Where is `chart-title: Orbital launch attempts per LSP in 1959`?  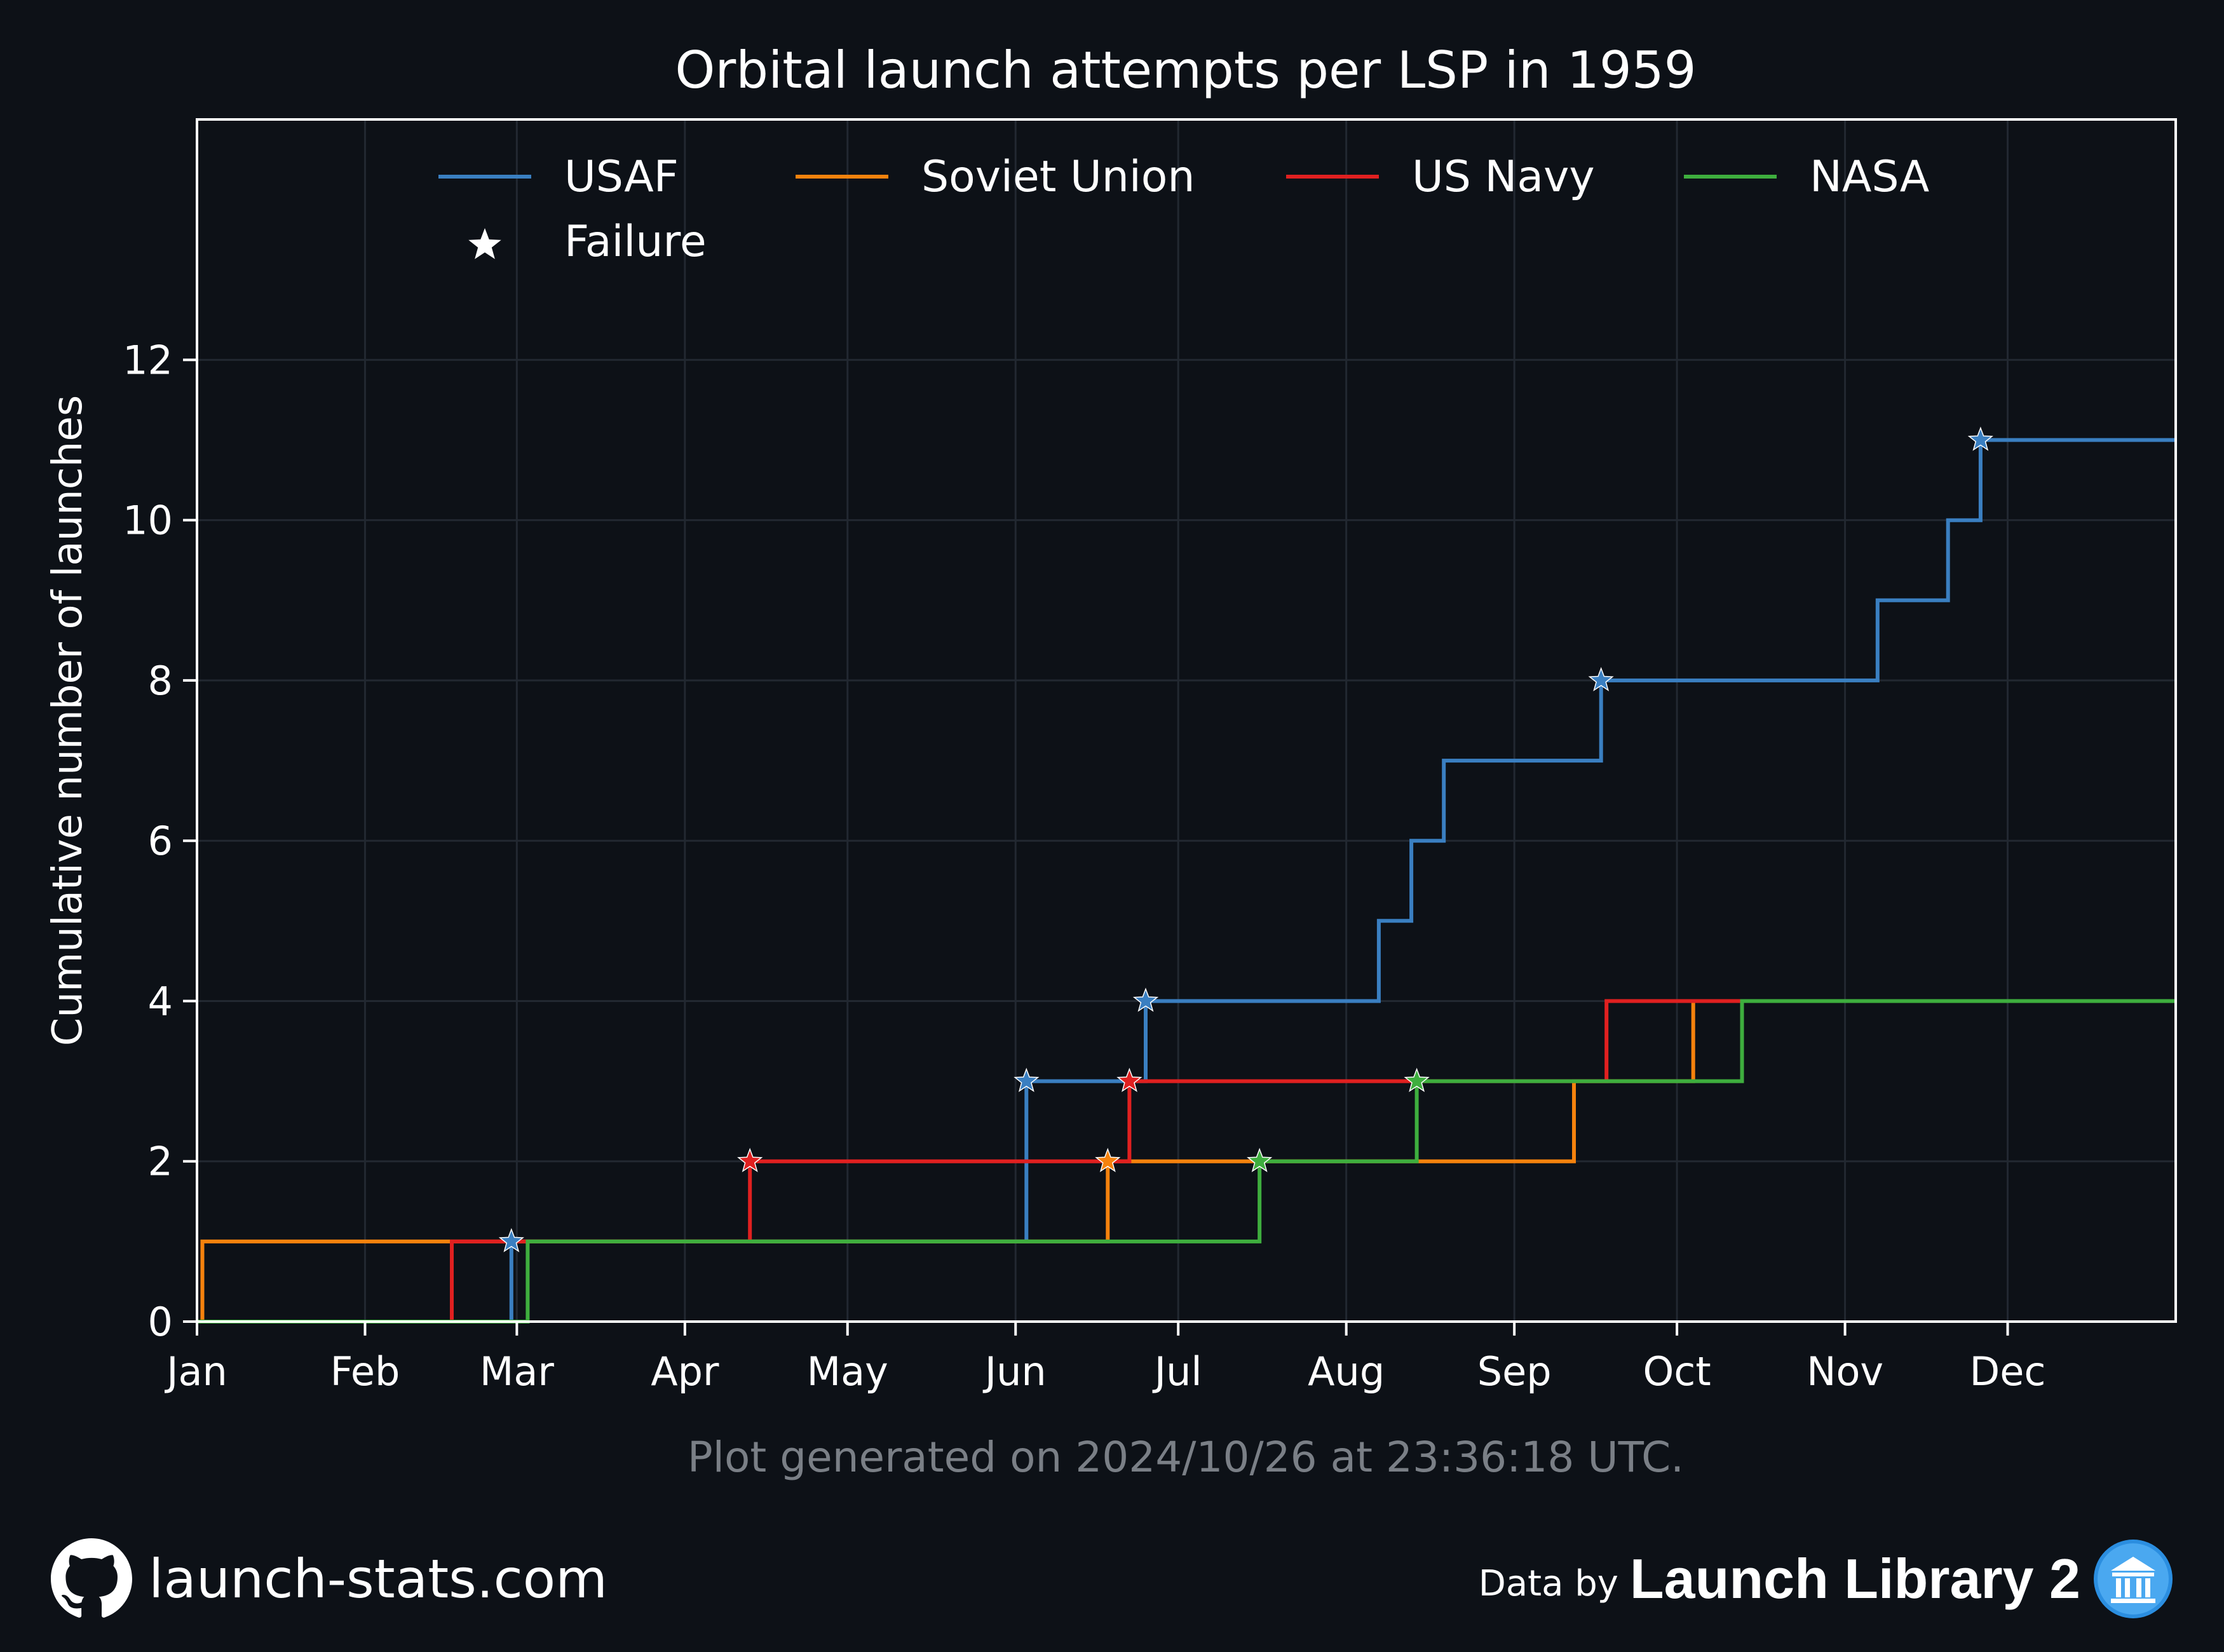
chart-title: Orbital launch attempts per LSP in 1959 is located at coordinates (1185, 70).